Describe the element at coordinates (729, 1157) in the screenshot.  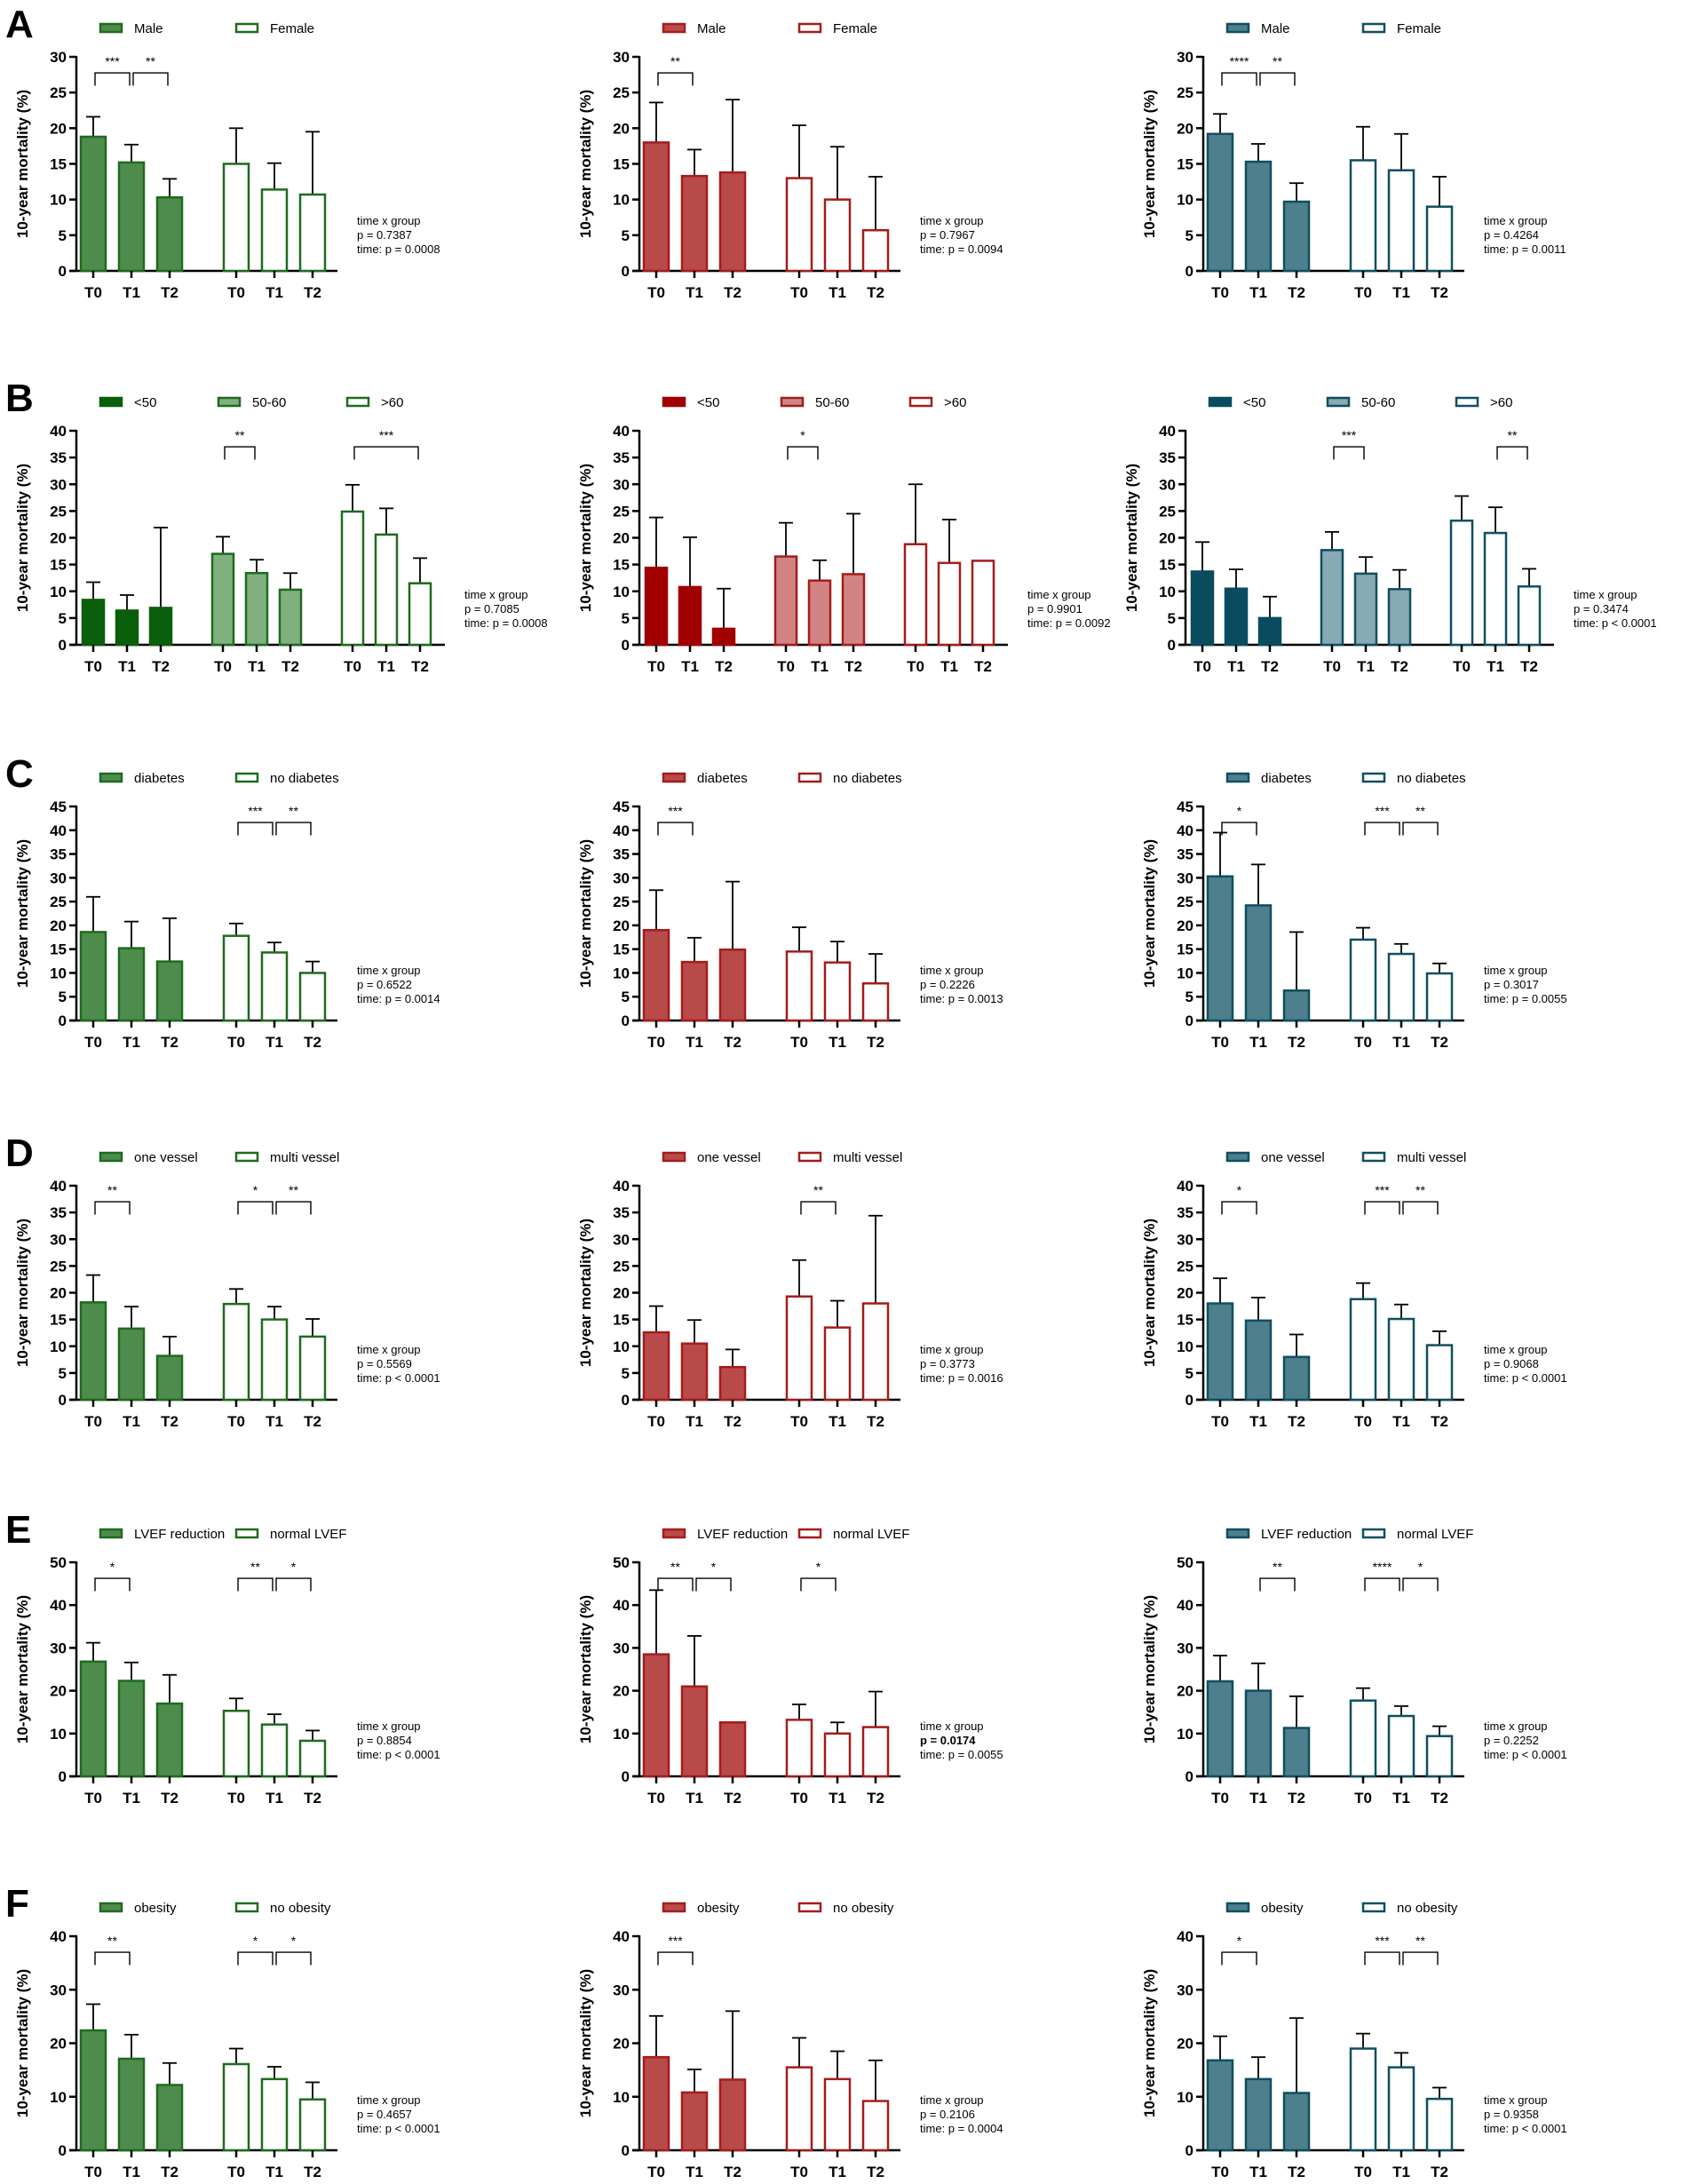
I see `legend-label: one vessel` at that location.